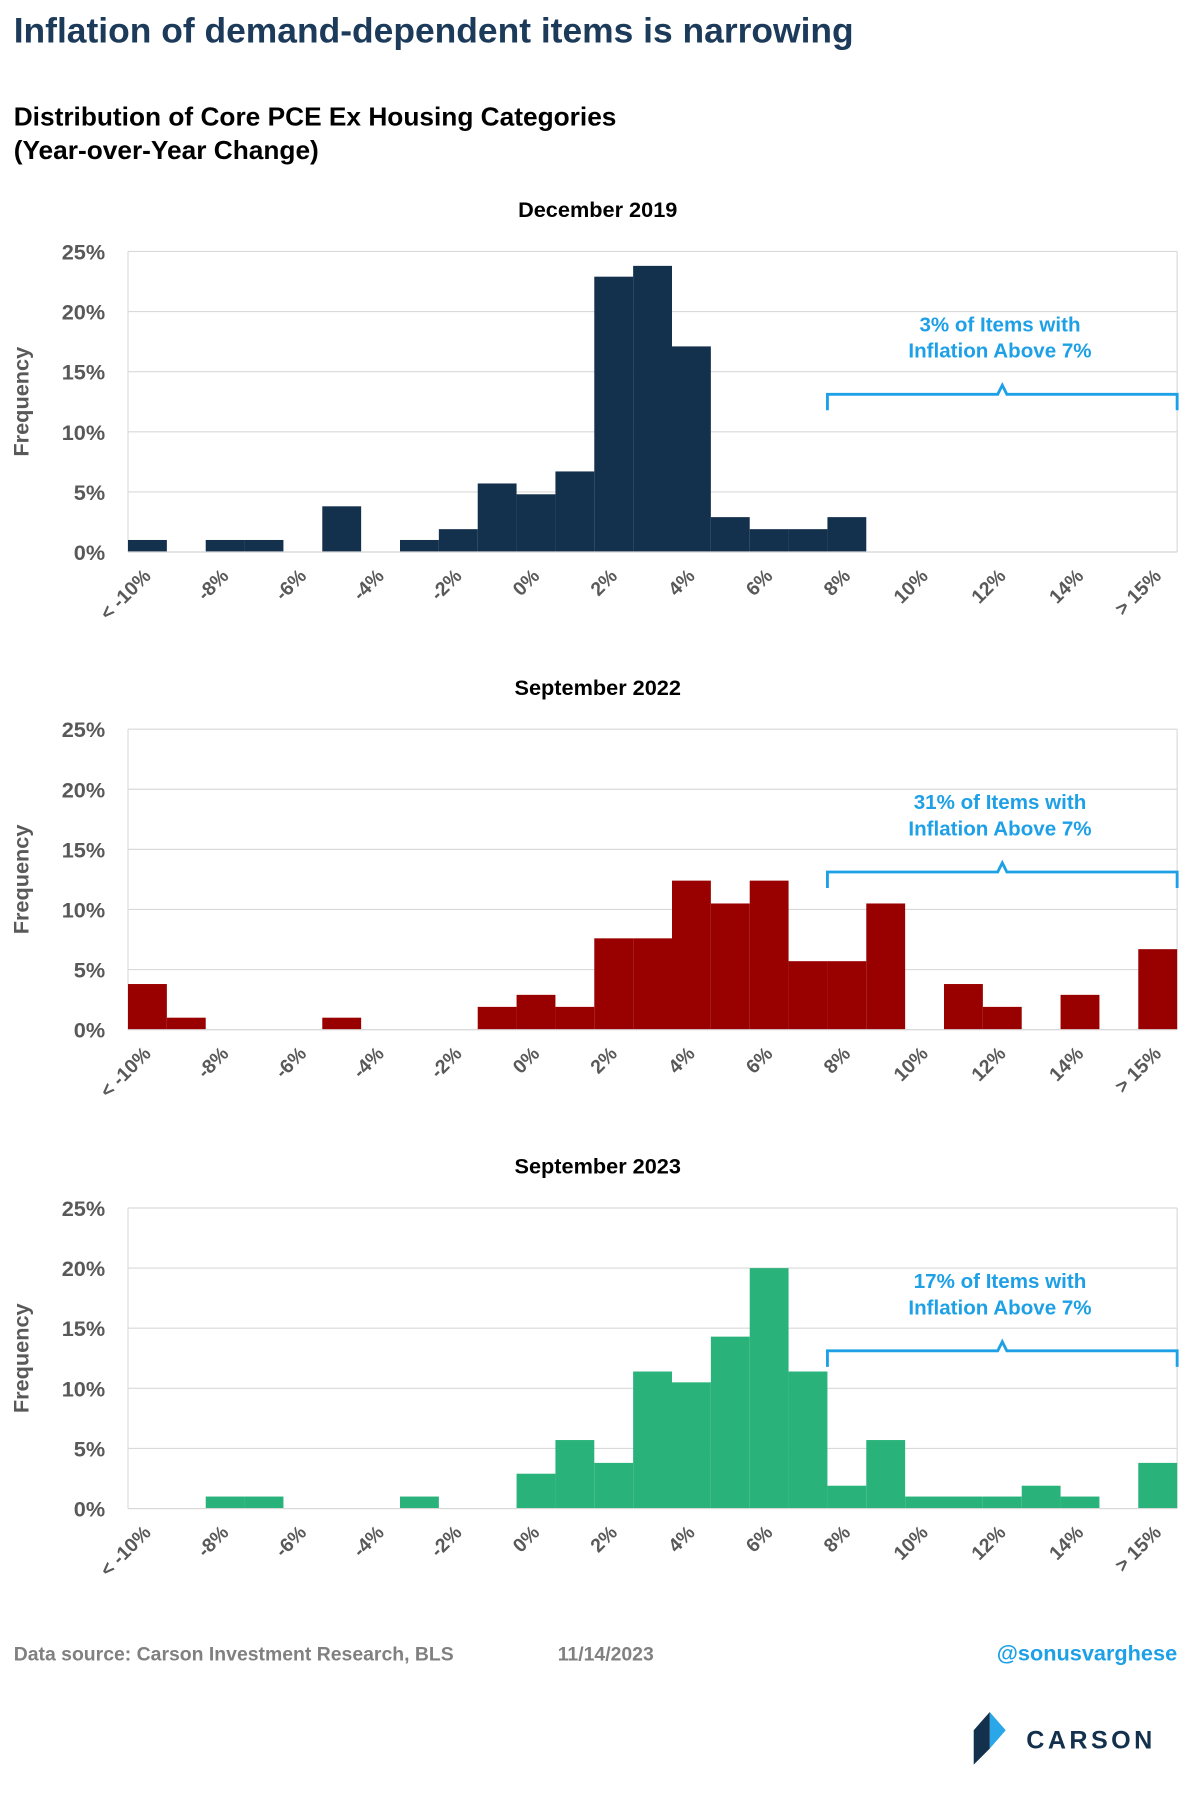 The width and height of the screenshot is (1200, 1803). What do you see at coordinates (681, 582) in the screenshot?
I see `x-tick-label: 4%` at bounding box center [681, 582].